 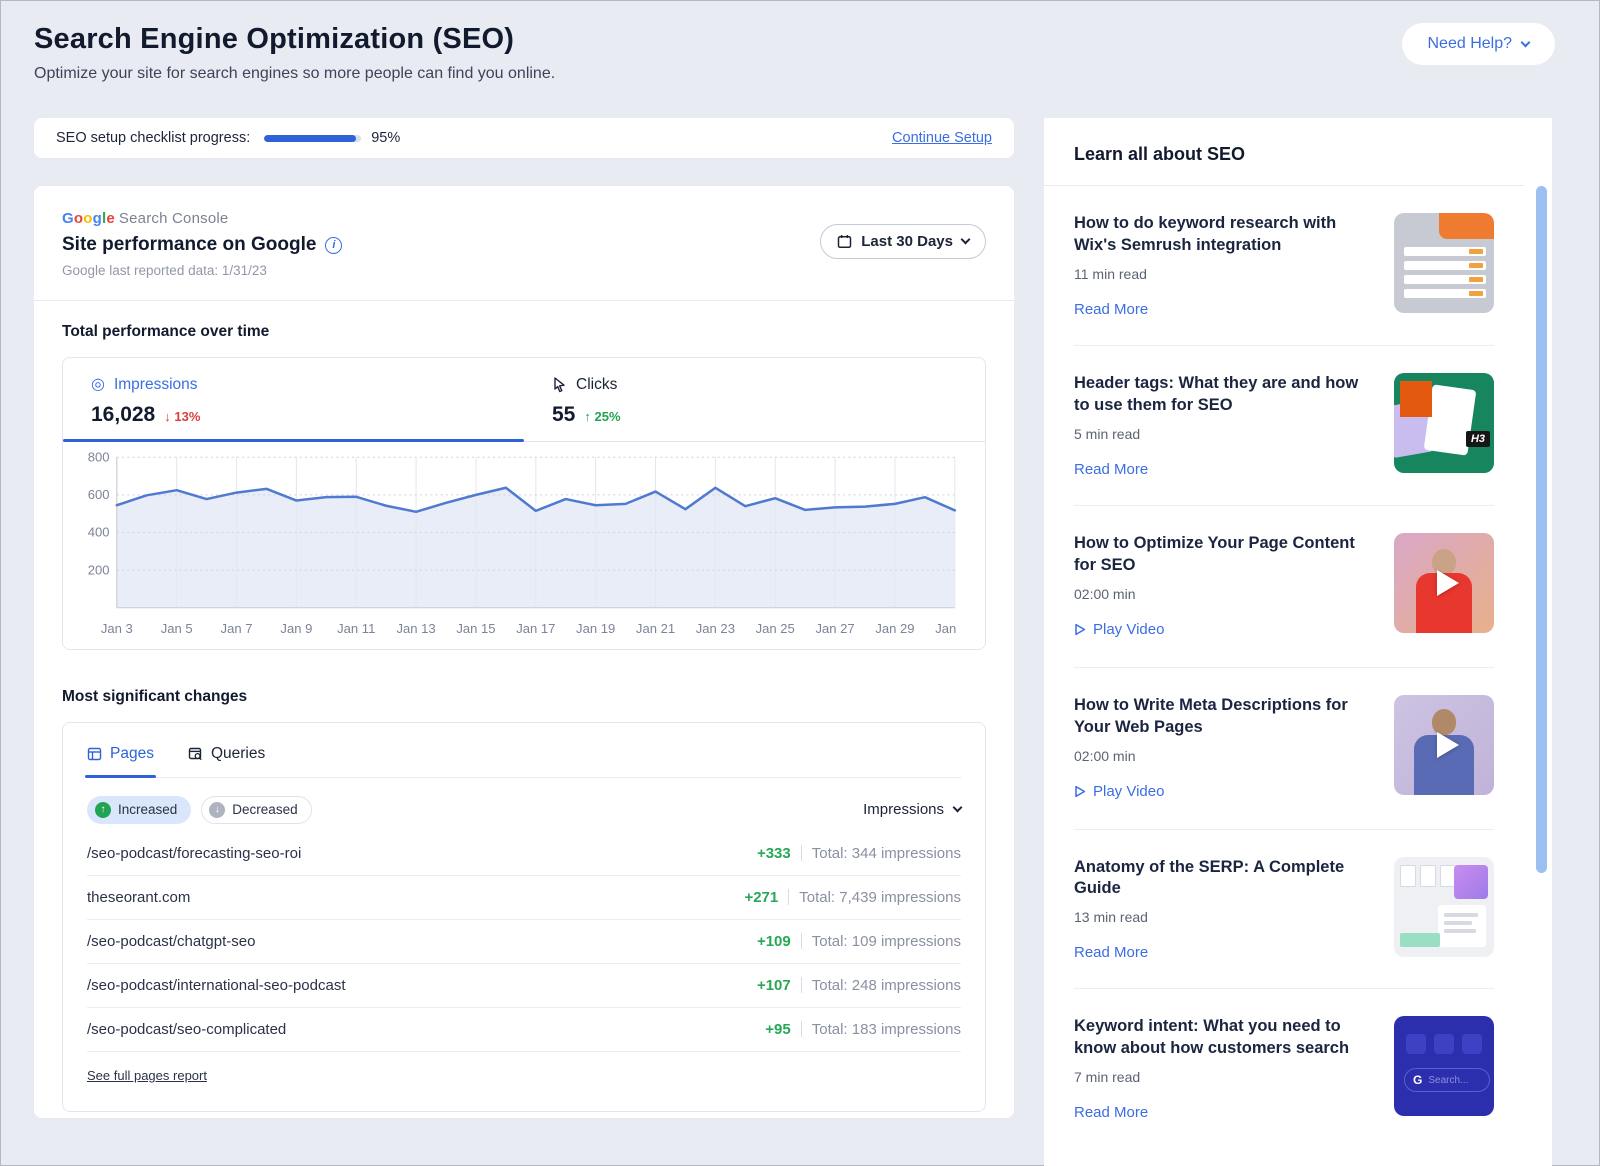 What do you see at coordinates (475, 628) in the screenshot?
I see `svg-text: Jan 15` at bounding box center [475, 628].